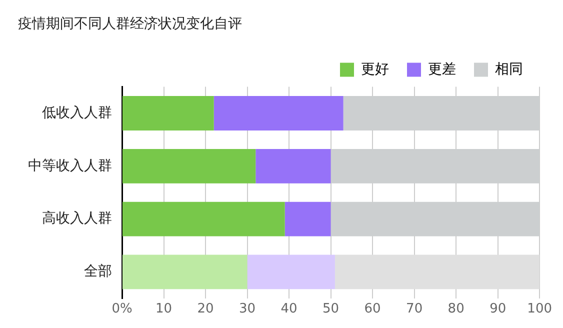 The width and height of the screenshot is (563, 328). I want to click on x-tick-label: 20, so click(205, 309).